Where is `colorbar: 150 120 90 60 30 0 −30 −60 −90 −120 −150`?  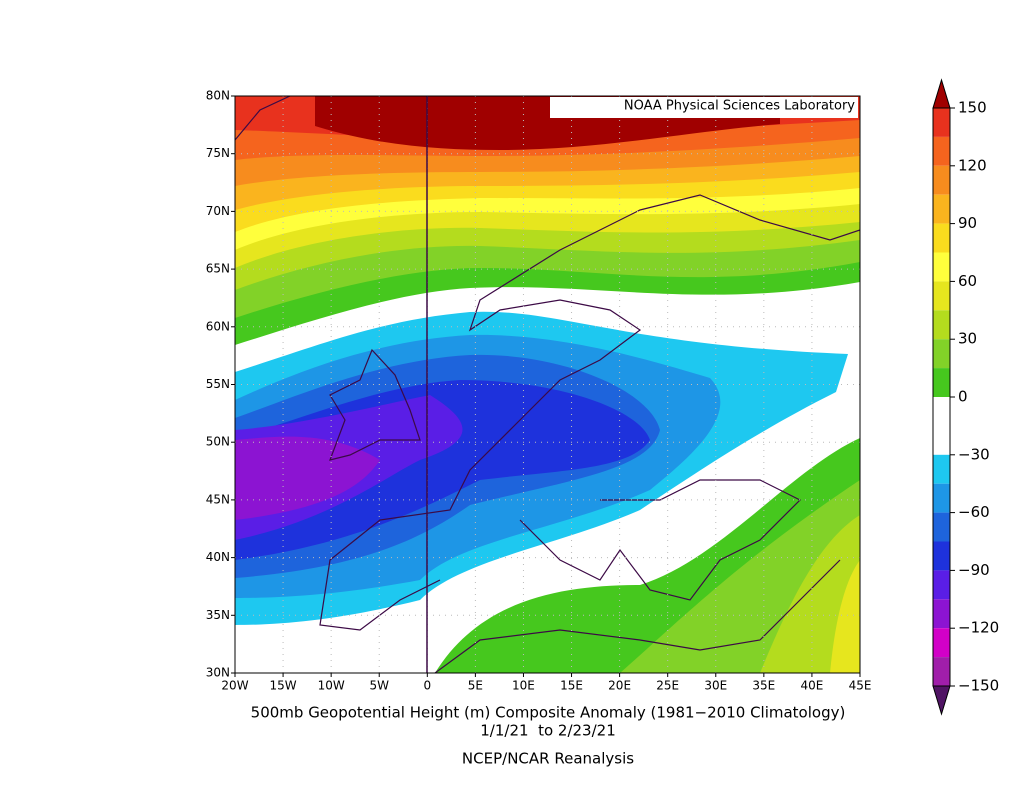 colorbar: 150 120 90 60 30 0 −30 −60 −90 −120 −150 is located at coordinates (965, 397).